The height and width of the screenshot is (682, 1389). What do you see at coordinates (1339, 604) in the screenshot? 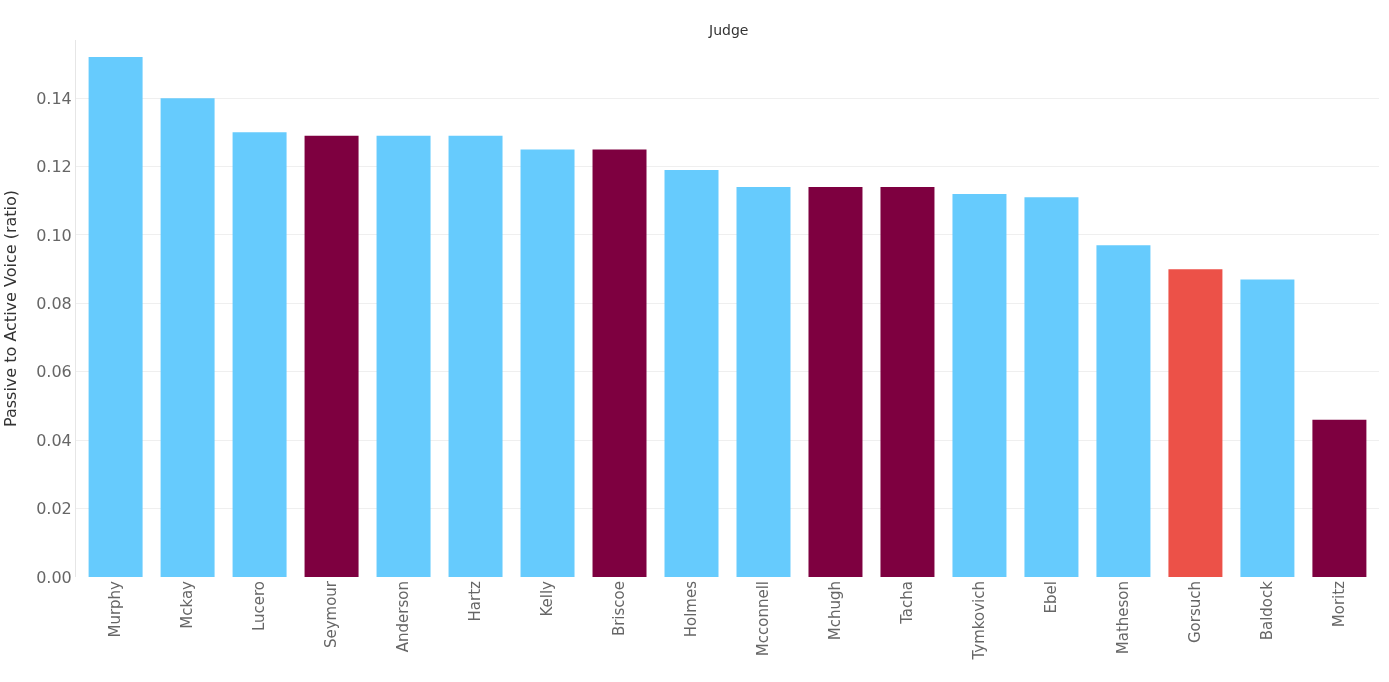
I see `x-tick-label: Moritz` at bounding box center [1339, 604].